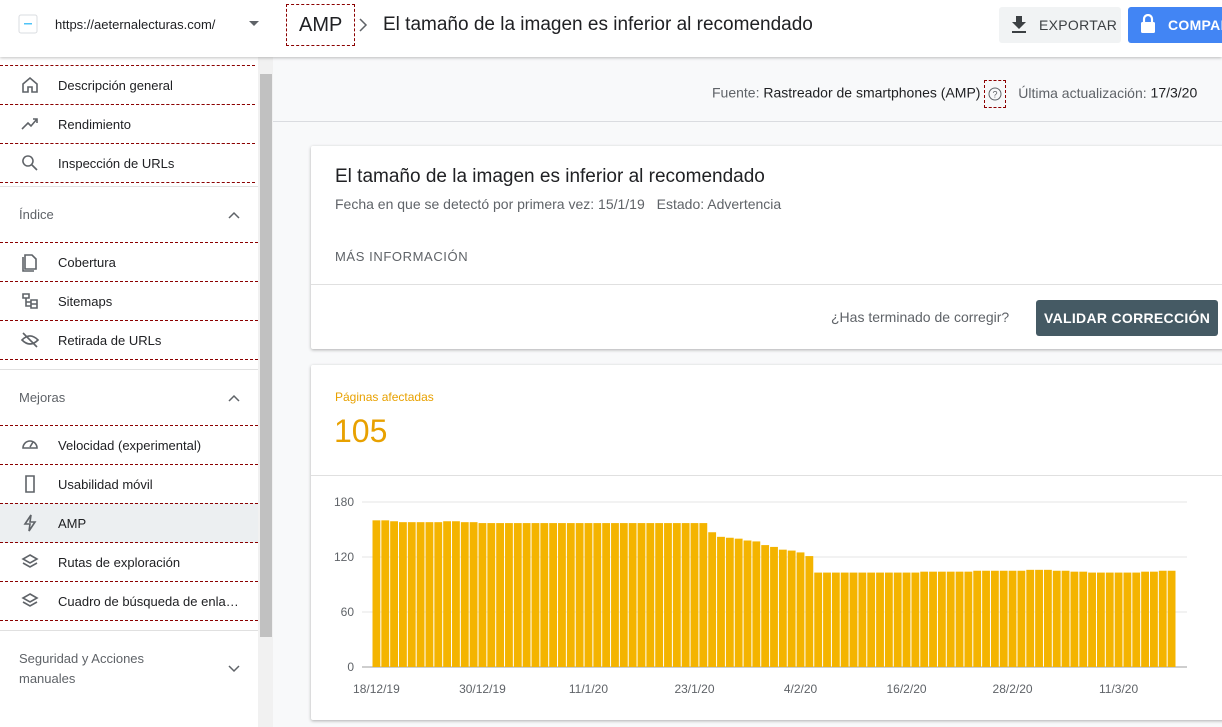 The image size is (1222, 727). I want to click on nav-item: Usabilidad móvil, so click(129, 484).